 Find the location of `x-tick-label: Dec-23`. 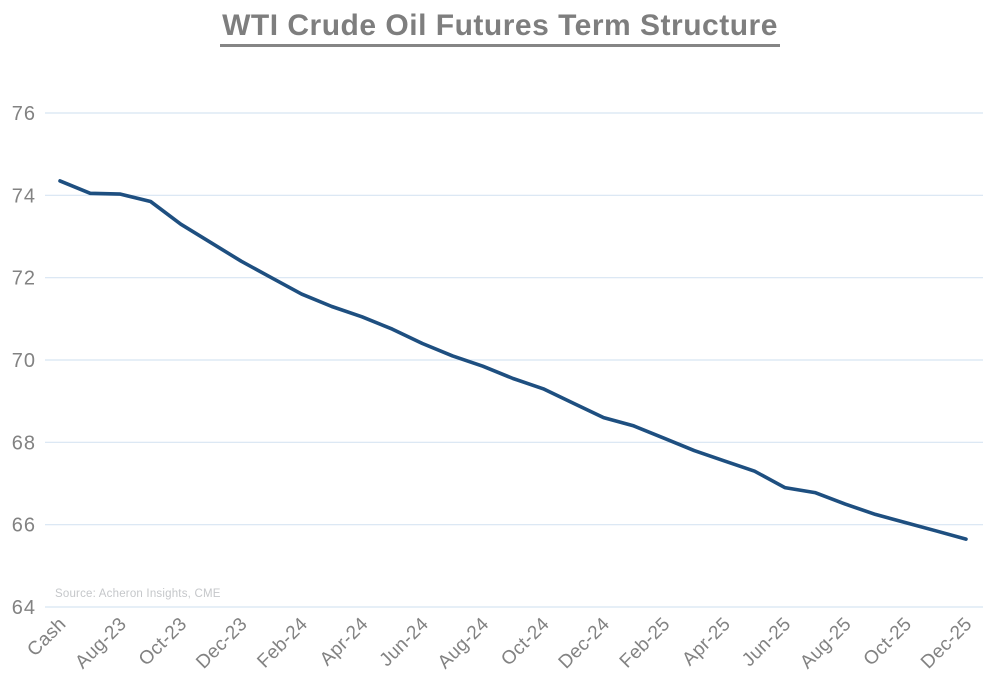

x-tick-label: Dec-23 is located at coordinates (221, 643).